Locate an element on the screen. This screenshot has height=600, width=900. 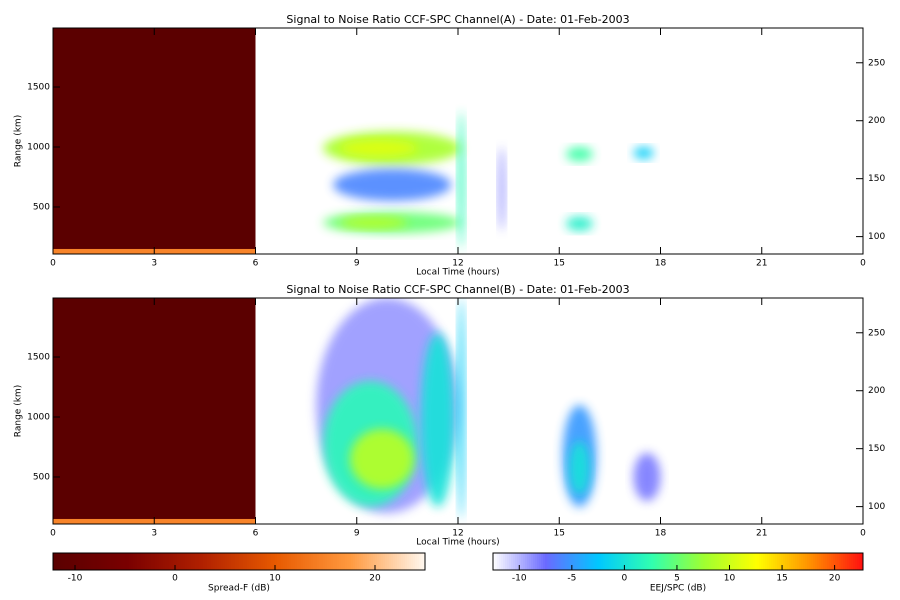
colorbar-tick-label: 0 is located at coordinates (175, 579).